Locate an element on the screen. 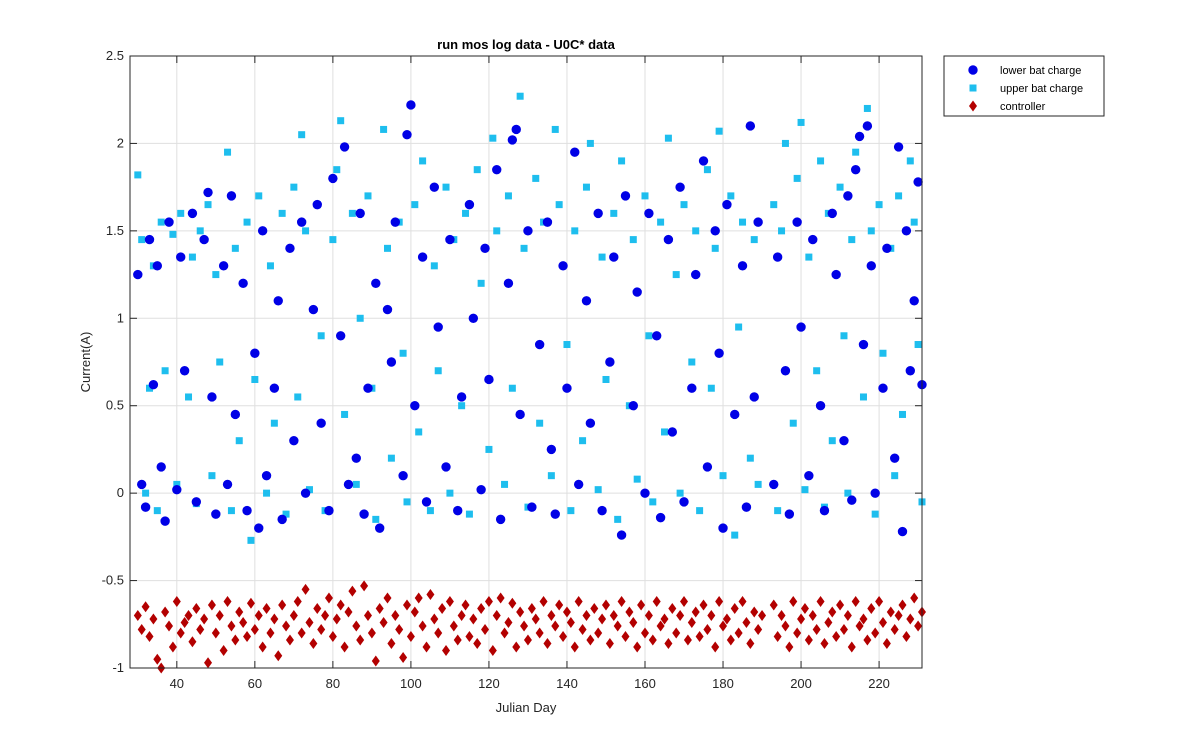 The width and height of the screenshot is (1200, 750). y-axis-label: Current(A) is located at coordinates (85, 362).